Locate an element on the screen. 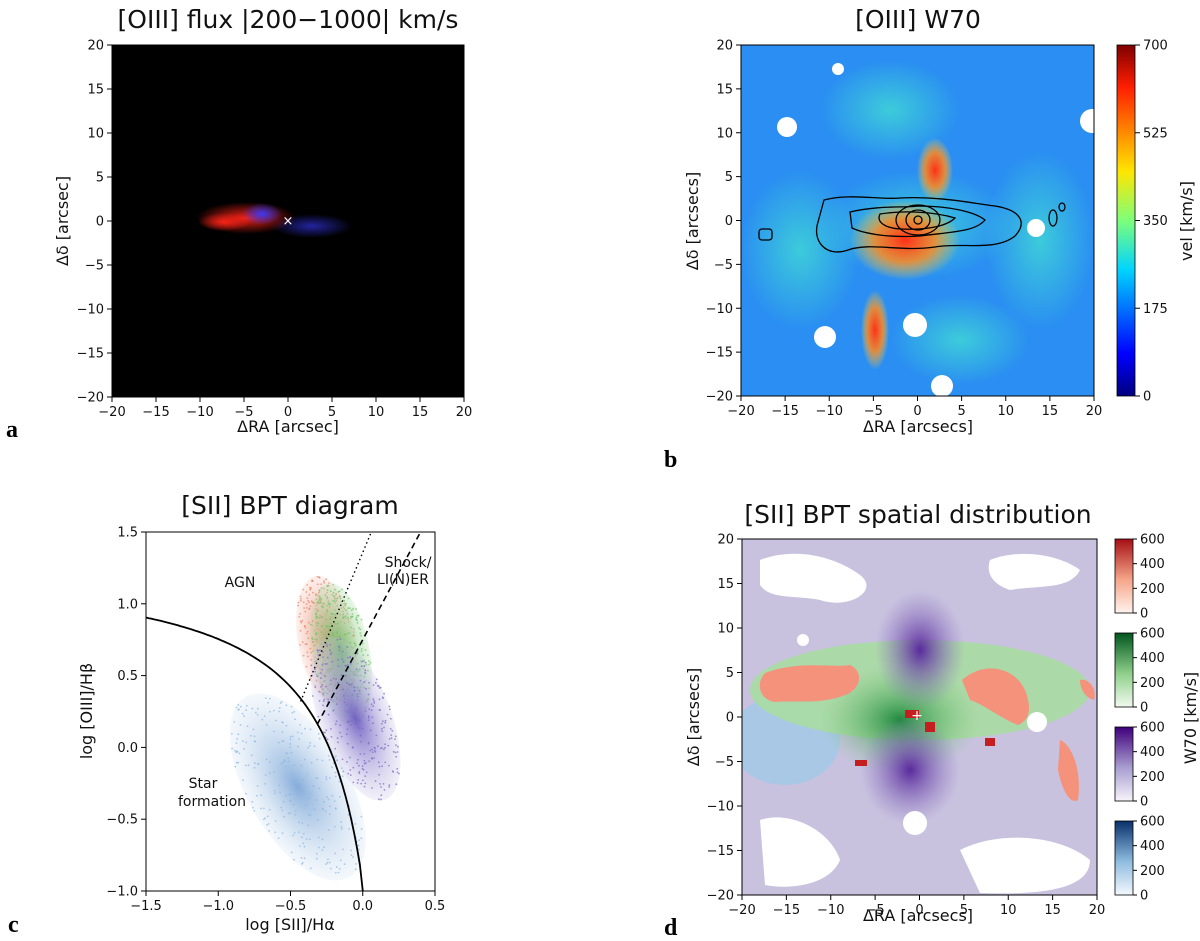 This screenshot has height=941, width=1200. scatter-cloud-star-formation is located at coordinates (297, 787).